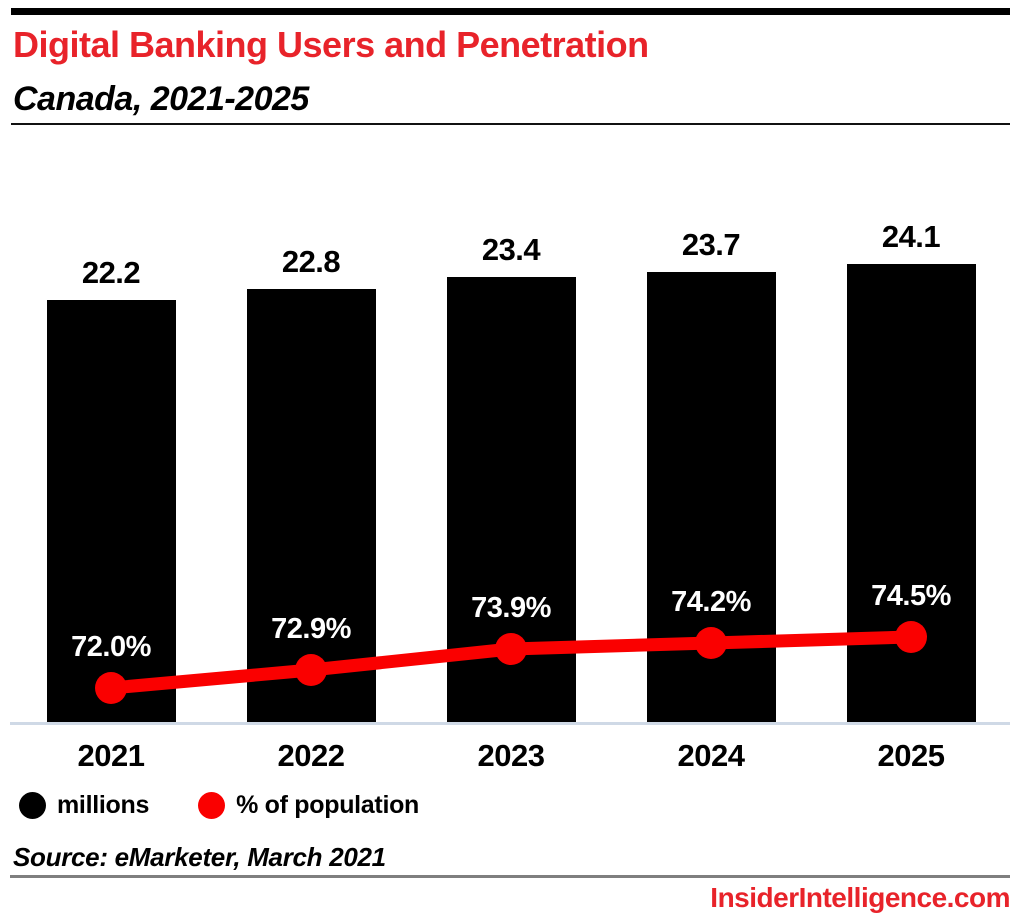 The width and height of the screenshot is (1020, 920). Describe the element at coordinates (311, 261) in the screenshot. I see `bar-value-2022: 22.8` at that location.